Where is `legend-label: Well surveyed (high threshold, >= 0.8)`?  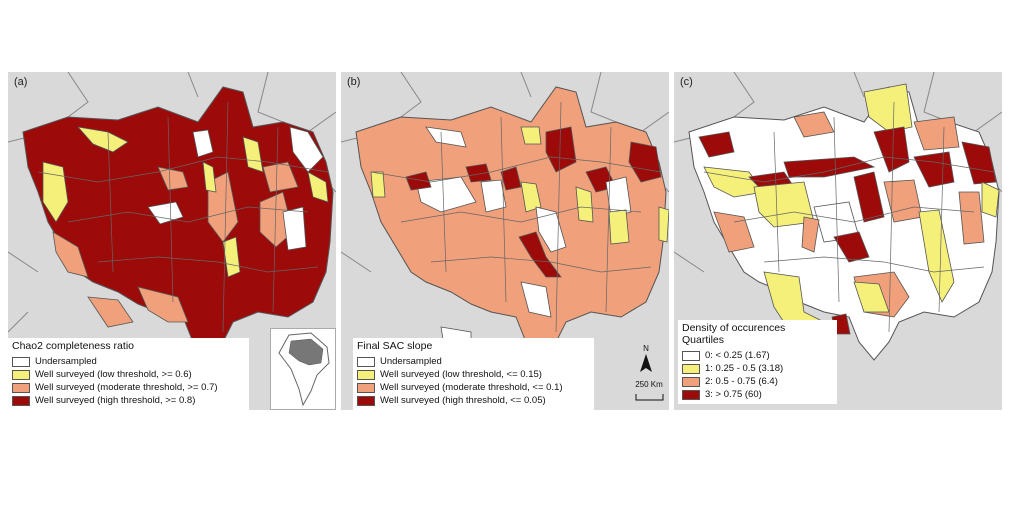
legend-label: Well surveyed (high threshold, >= 0.8) is located at coordinates (115, 401).